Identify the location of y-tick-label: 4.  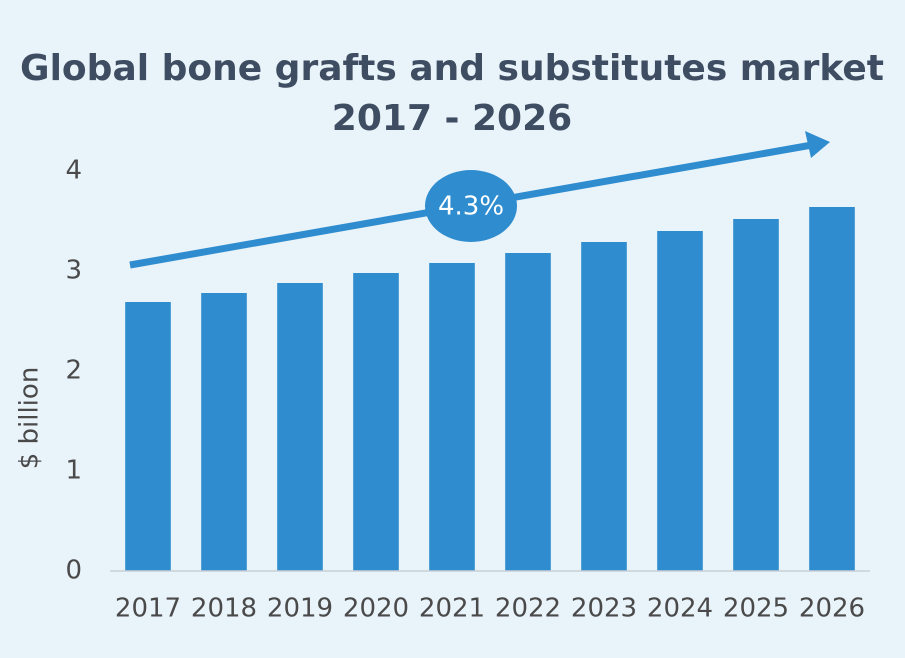
(73, 171).